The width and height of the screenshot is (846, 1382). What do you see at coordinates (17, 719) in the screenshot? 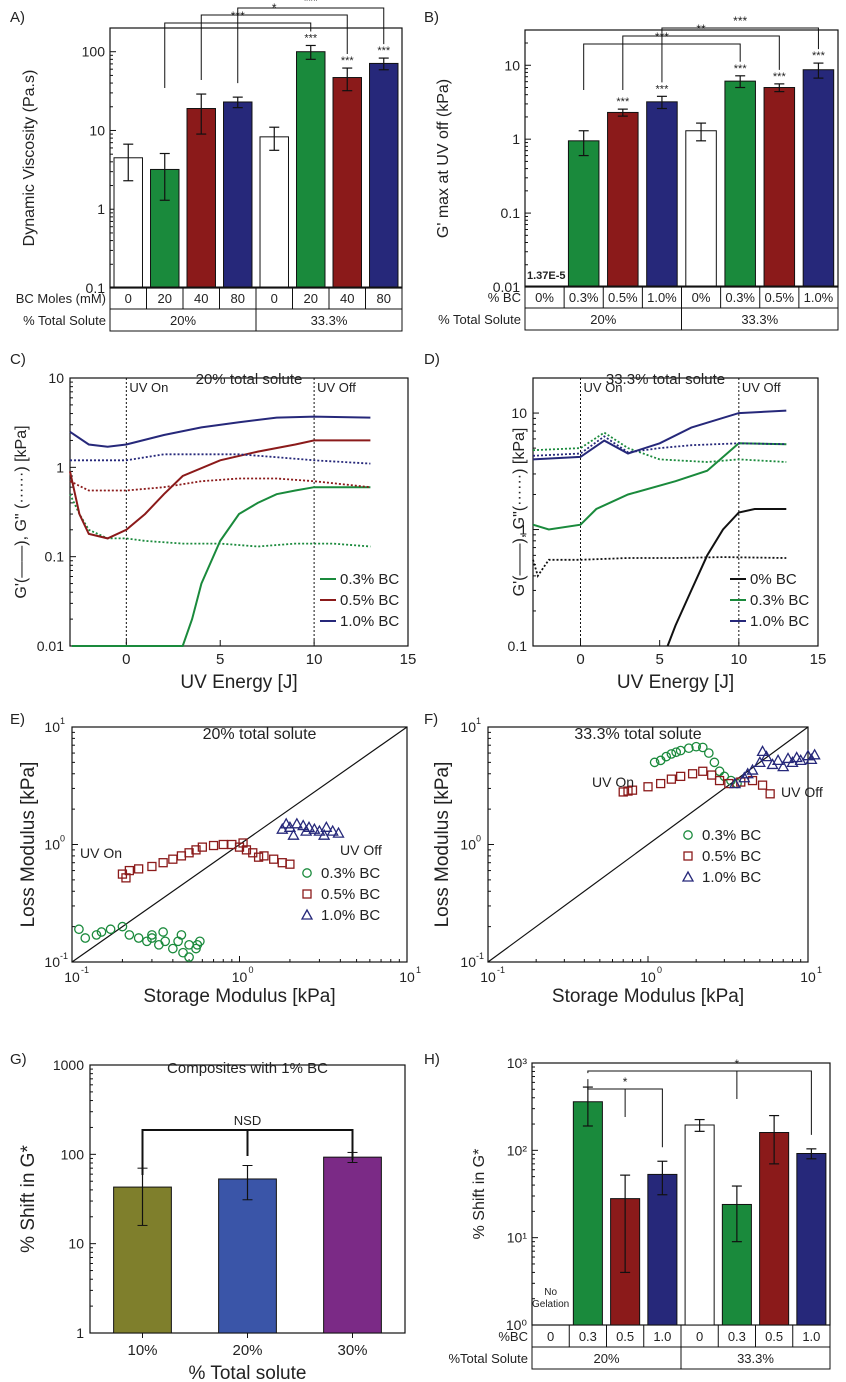
I see `panel-label: E)` at bounding box center [17, 719].